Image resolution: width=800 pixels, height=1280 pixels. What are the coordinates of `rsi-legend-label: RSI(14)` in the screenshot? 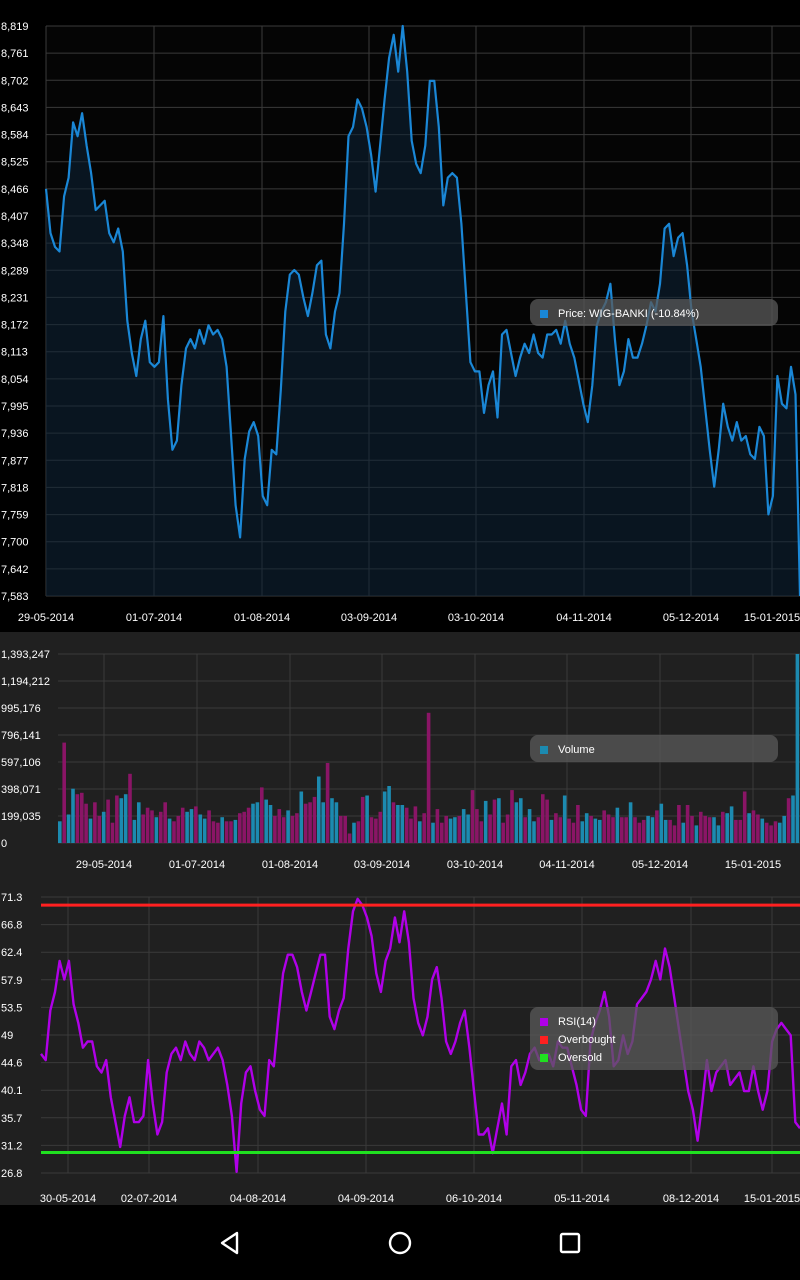 It's located at (577, 1022).